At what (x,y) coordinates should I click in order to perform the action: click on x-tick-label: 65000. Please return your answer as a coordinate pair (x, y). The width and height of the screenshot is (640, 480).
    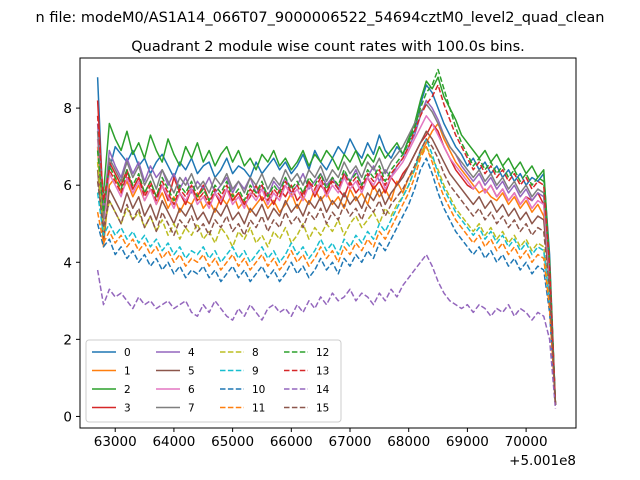
    Looking at the image, I should click on (232, 442).